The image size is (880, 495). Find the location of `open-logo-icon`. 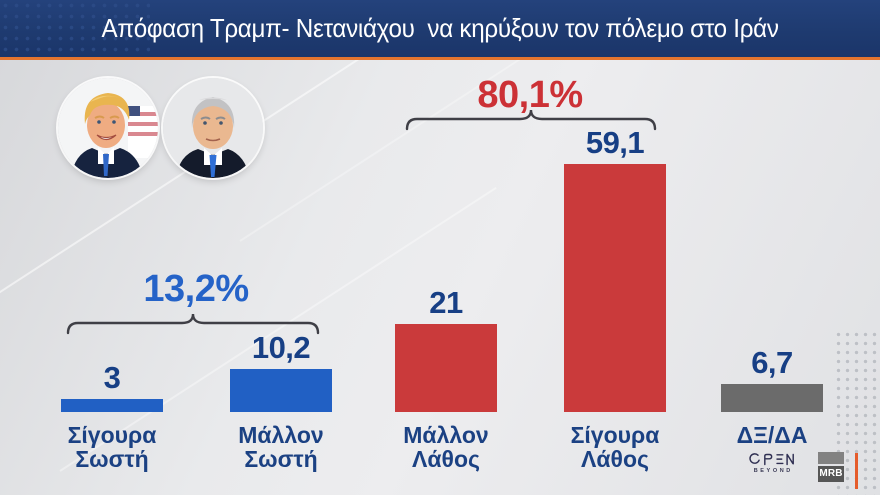

open-logo-icon is located at coordinates (771, 459).